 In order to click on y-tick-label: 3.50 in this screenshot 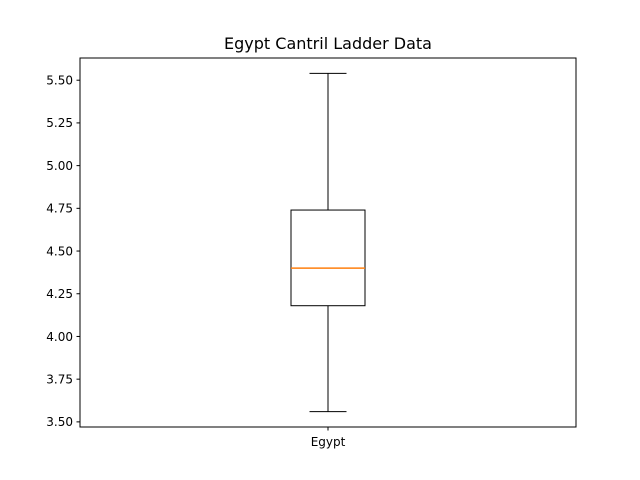, I will do `click(59, 422)`.